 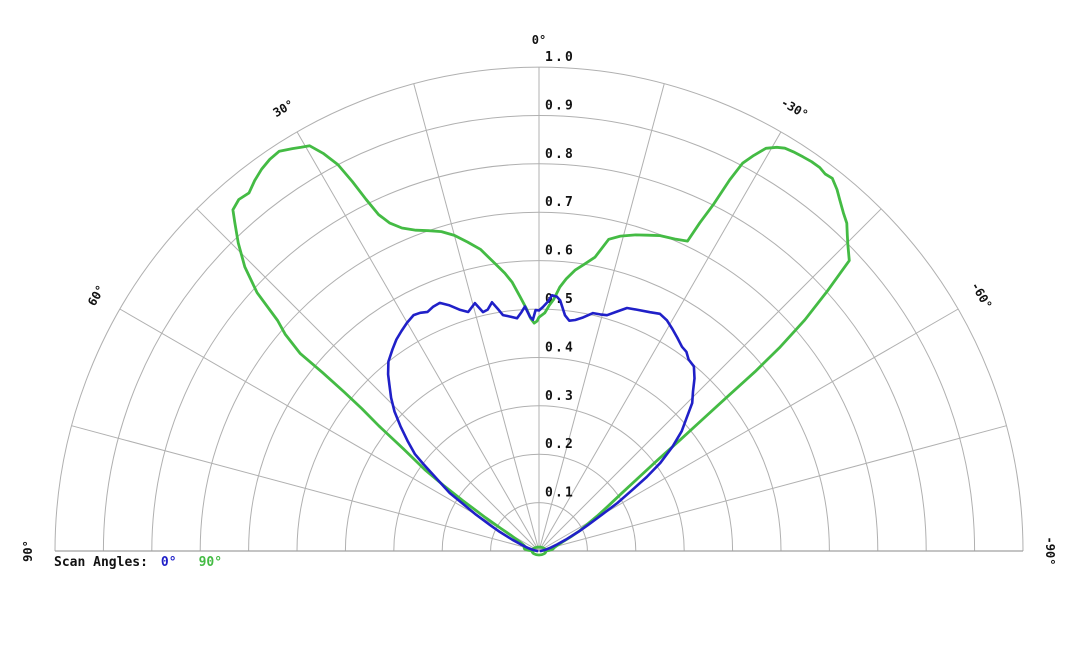 I want to click on legend-item-scan-90: 90°, so click(x=210, y=562).